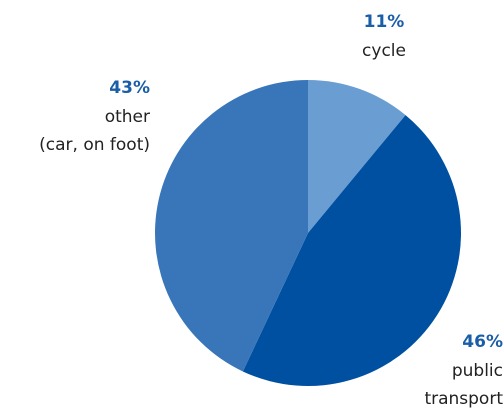 The height and width of the screenshot is (417, 504). I want to click on category-label: public, so click(477, 371).